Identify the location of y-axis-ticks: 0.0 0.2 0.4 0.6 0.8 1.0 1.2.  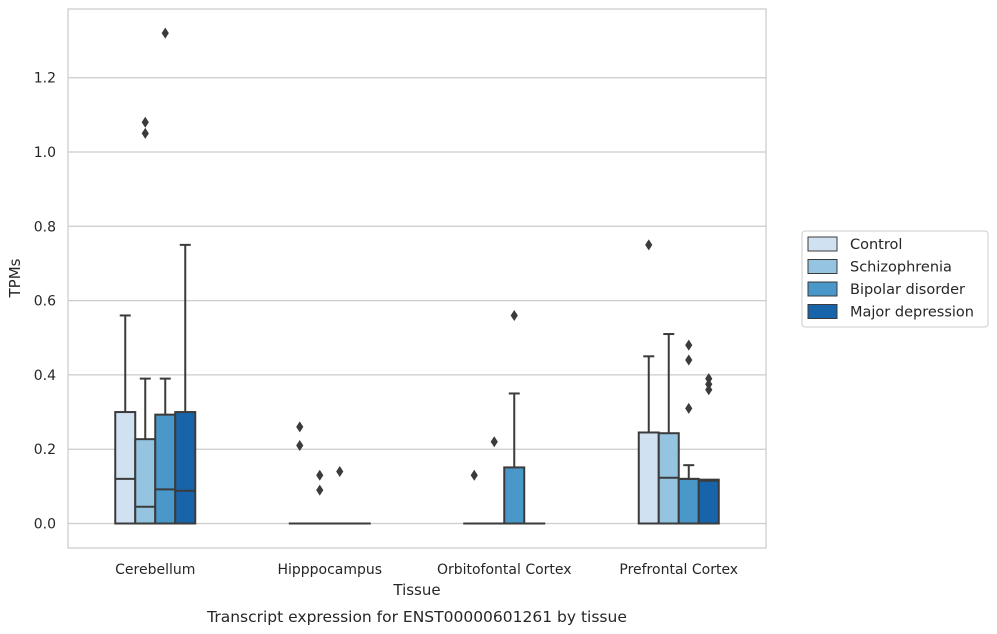
(45, 302).